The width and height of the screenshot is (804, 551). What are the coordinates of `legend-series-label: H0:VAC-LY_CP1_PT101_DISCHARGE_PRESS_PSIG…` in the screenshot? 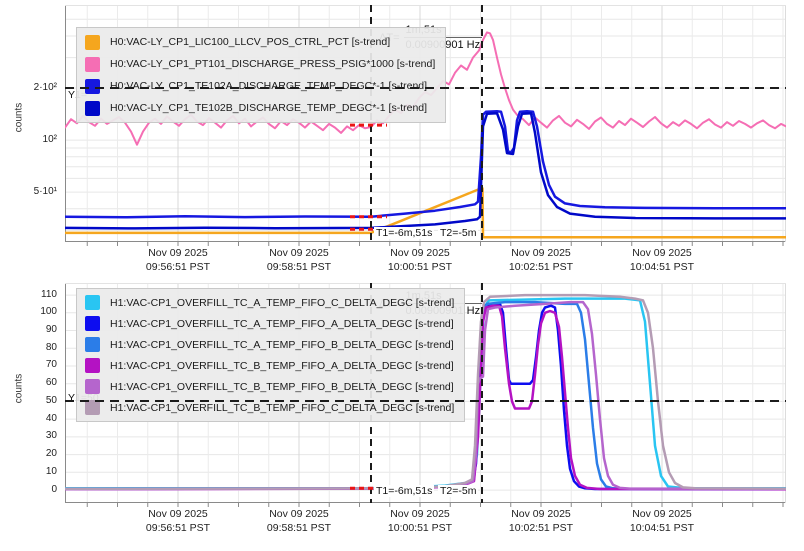 It's located at (273, 64).